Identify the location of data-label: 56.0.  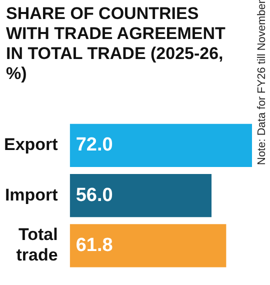
(94, 195).